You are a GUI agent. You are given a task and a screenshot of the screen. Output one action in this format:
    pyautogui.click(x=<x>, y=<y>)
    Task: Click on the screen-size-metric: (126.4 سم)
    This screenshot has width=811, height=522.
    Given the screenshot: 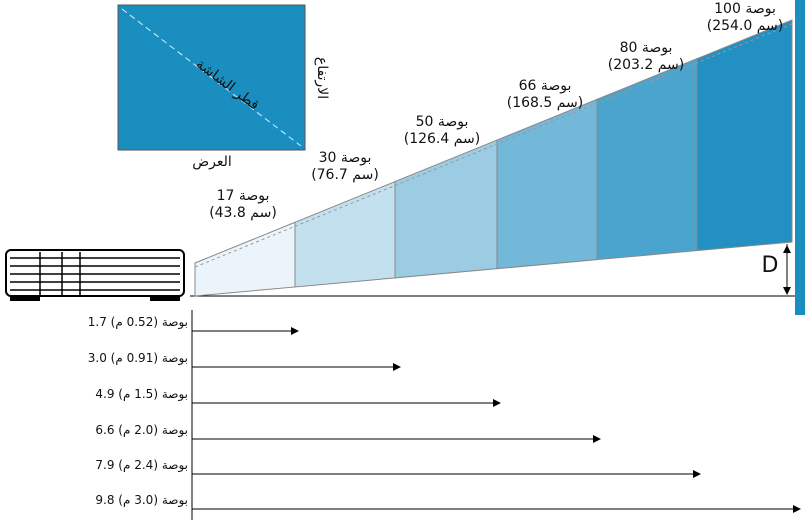 What is the action you would take?
    pyautogui.click(x=442, y=139)
    